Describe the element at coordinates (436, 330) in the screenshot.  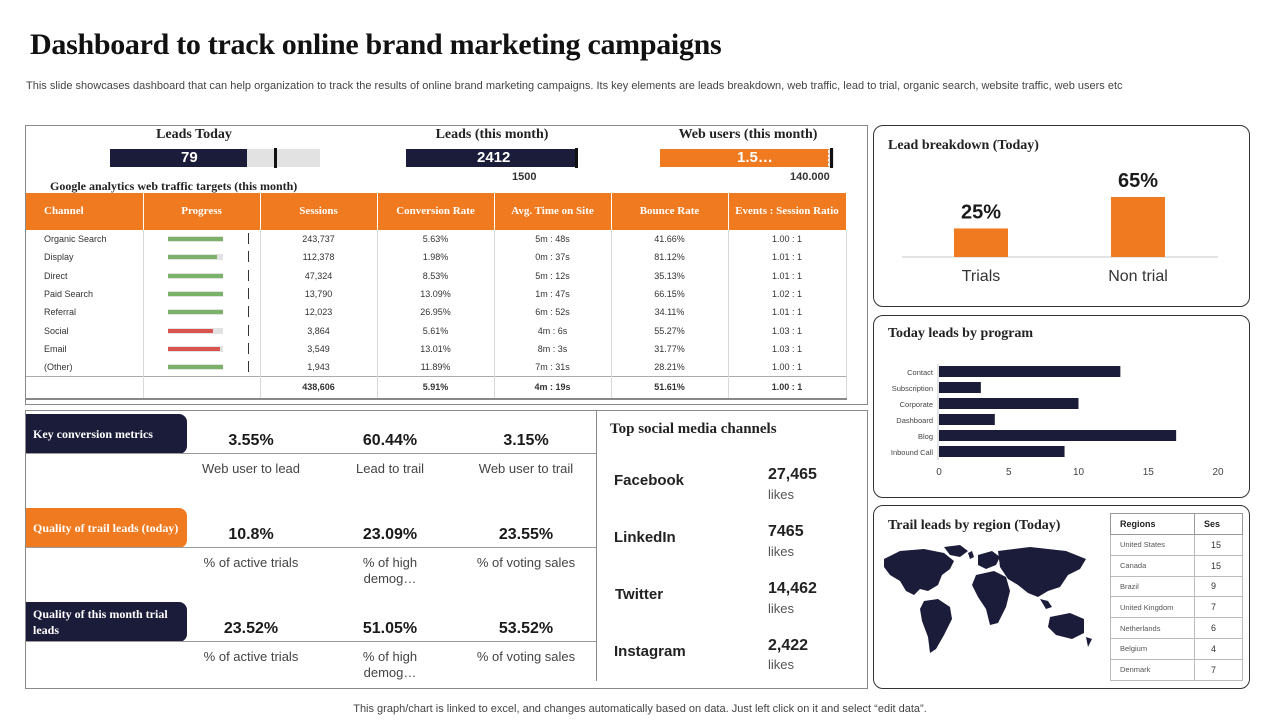
I see `ga-conversion: 5.61%` at that location.